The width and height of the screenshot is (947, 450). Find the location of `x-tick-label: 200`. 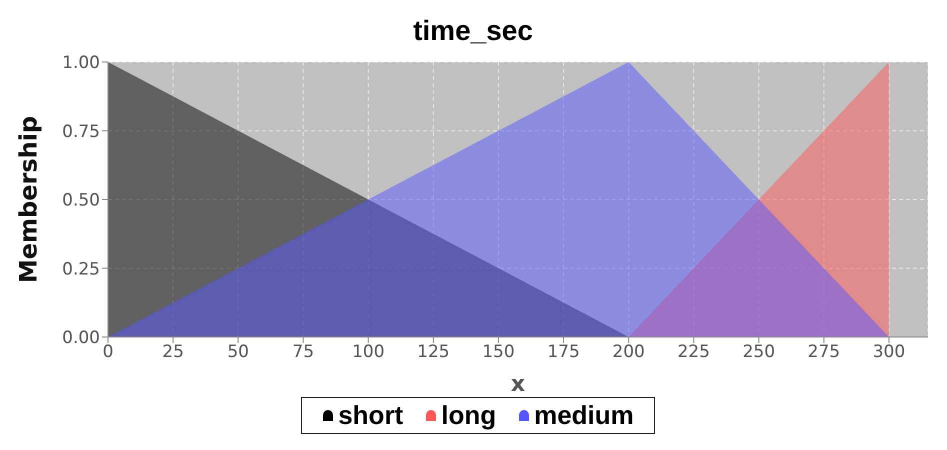

x-tick-label: 200 is located at coordinates (628, 352).